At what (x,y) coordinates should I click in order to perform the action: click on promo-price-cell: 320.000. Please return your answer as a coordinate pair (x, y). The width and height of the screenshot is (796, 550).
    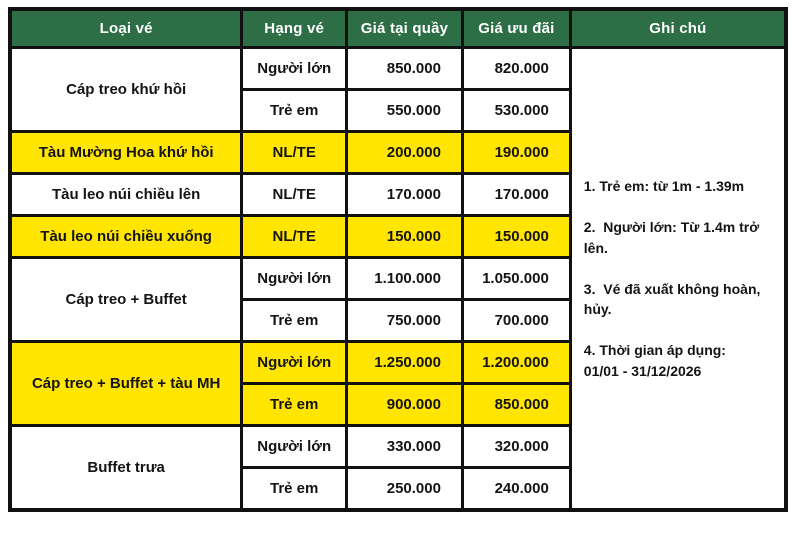
    Looking at the image, I should click on (516, 446).